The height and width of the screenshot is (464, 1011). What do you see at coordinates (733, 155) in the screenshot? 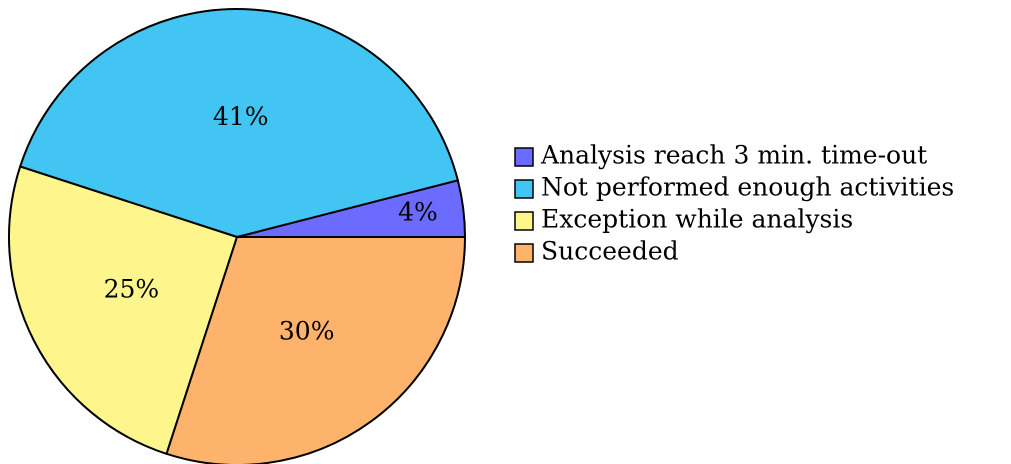
I see `legend-label: Analysis reach 3 min. time-out` at bounding box center [733, 155].